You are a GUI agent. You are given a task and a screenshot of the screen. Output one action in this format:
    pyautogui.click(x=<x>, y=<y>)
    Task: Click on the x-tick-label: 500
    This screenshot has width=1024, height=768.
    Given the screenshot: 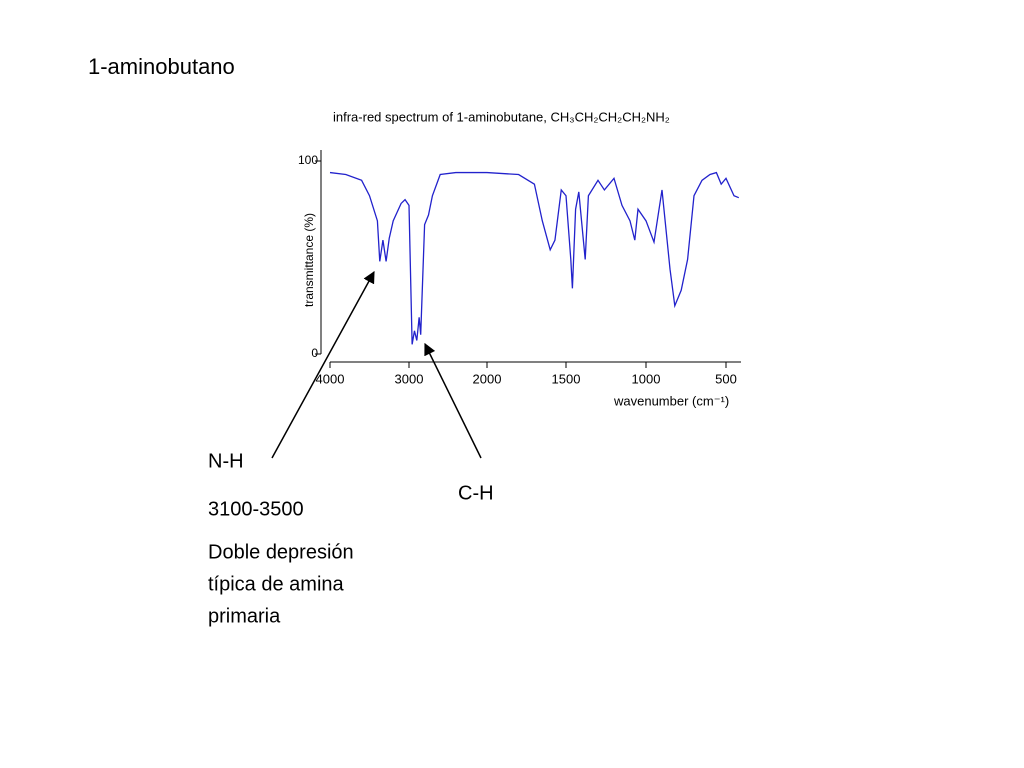 What is the action you would take?
    pyautogui.click(x=726, y=378)
    